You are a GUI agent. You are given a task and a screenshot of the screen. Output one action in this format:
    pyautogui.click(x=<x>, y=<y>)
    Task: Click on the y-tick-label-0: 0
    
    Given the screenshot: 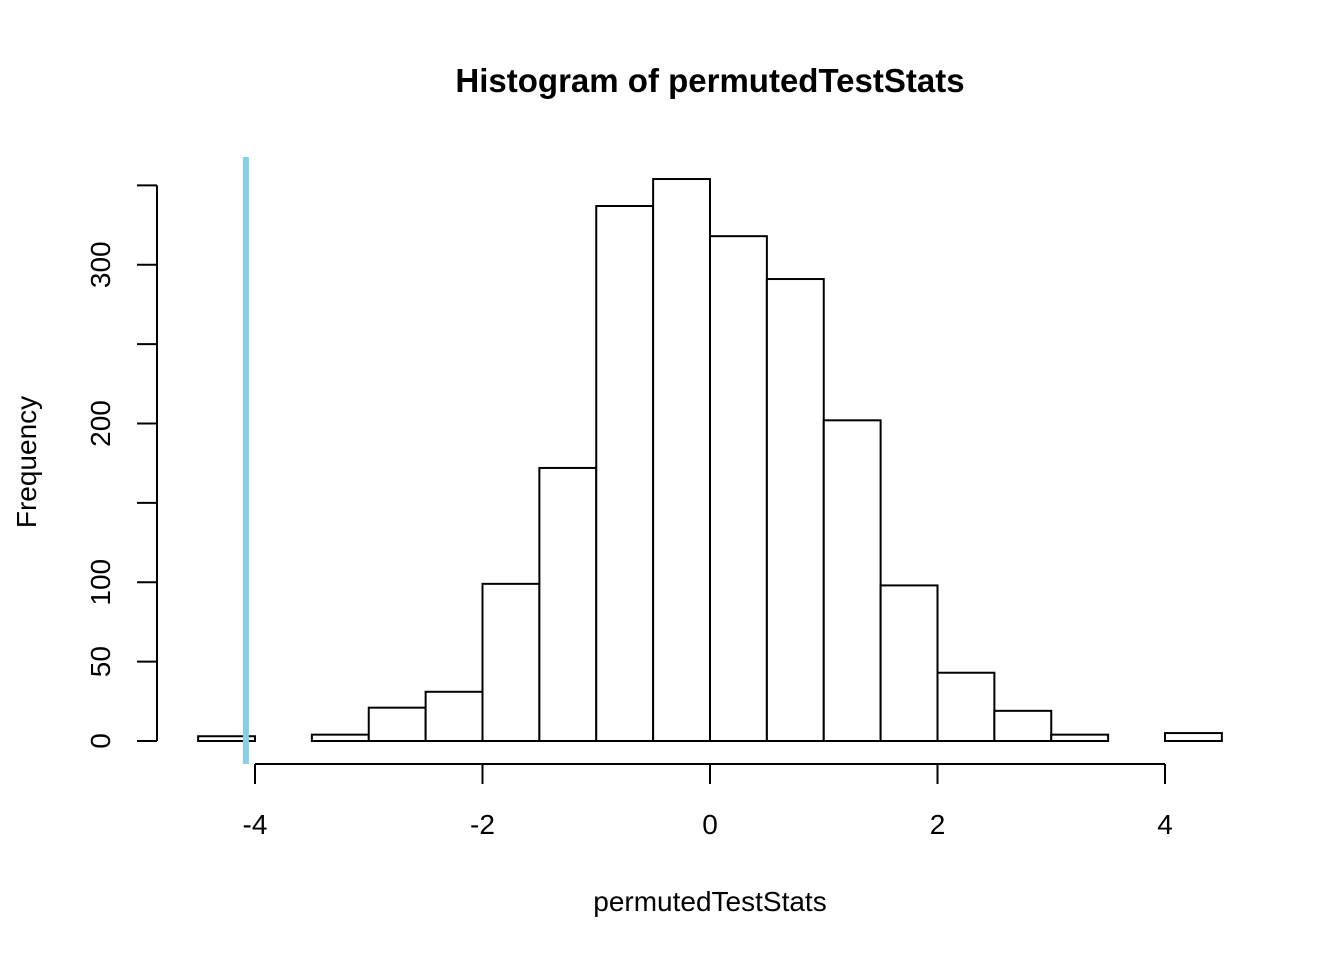 What is the action you would take?
    pyautogui.click(x=100, y=741)
    